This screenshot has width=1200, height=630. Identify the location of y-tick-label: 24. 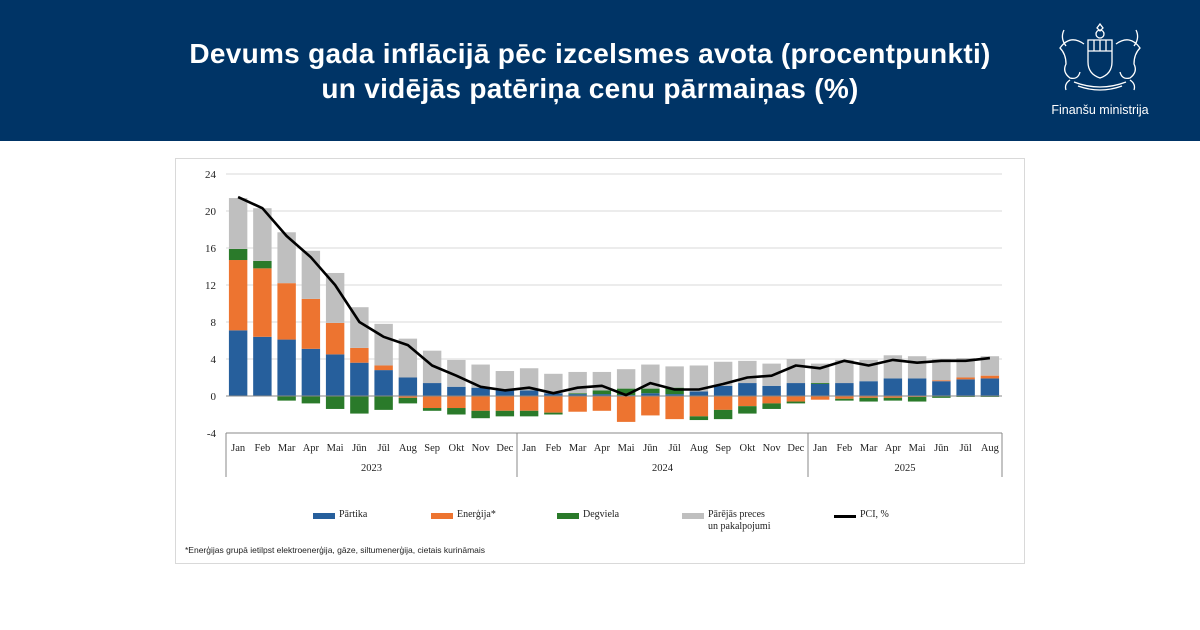
(211, 175).